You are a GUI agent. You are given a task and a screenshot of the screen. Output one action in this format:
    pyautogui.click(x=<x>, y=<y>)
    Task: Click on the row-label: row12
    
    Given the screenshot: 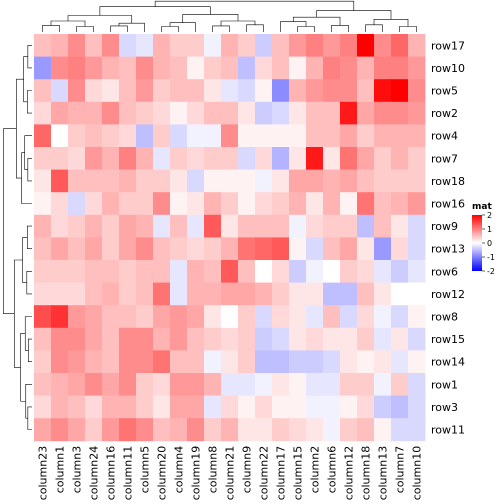 What is the action you would take?
    pyautogui.click(x=448, y=294)
    